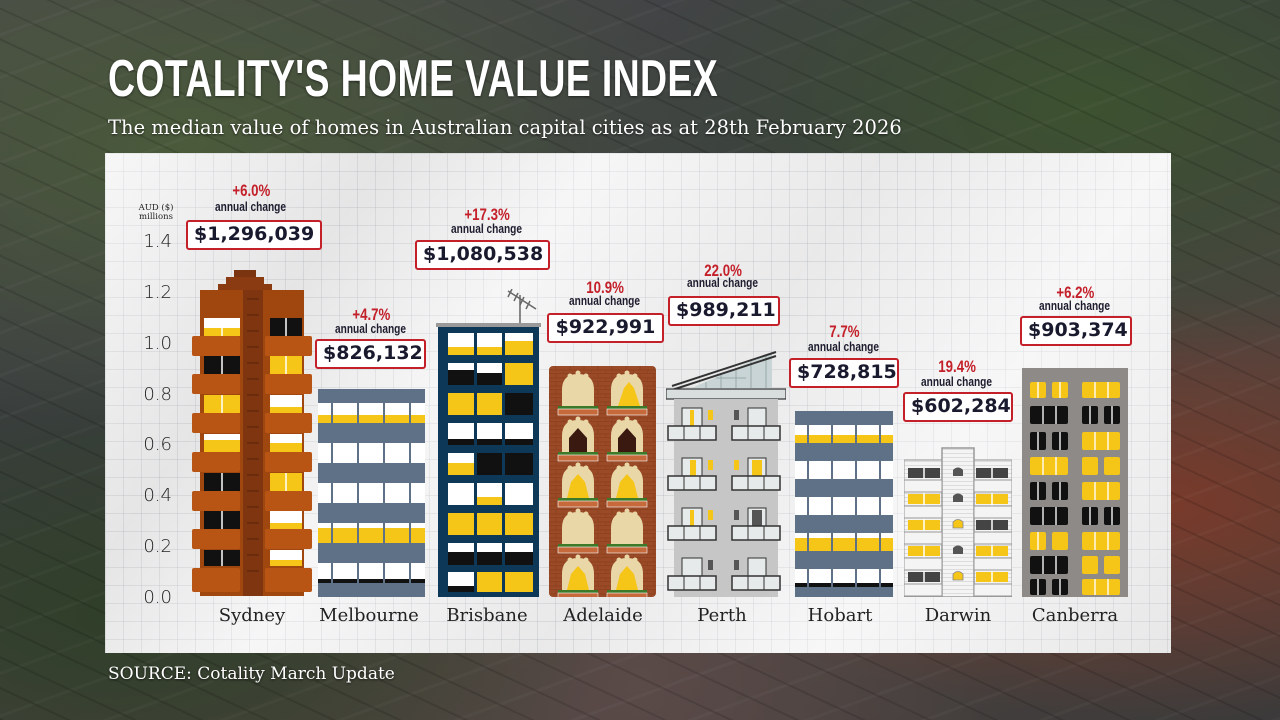  What do you see at coordinates (603, 615) in the screenshot?
I see `x-label-adelaide: Adelaide` at bounding box center [603, 615].